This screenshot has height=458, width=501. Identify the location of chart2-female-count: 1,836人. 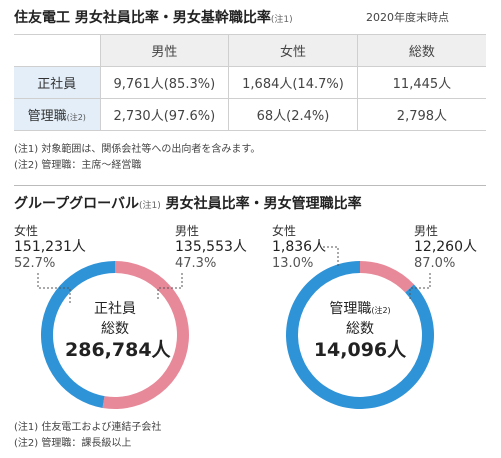
(299, 247).